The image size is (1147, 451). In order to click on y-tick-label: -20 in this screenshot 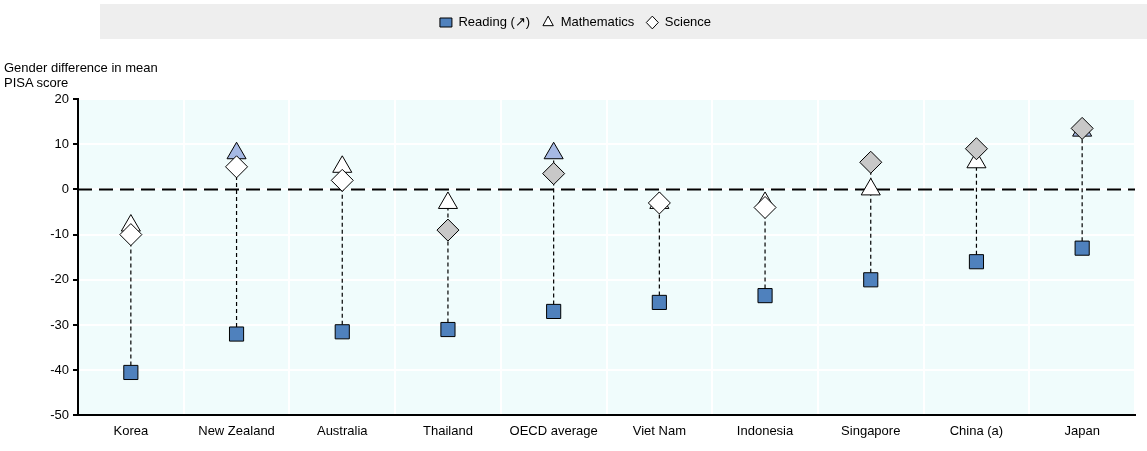, I will do `click(59, 279)`.